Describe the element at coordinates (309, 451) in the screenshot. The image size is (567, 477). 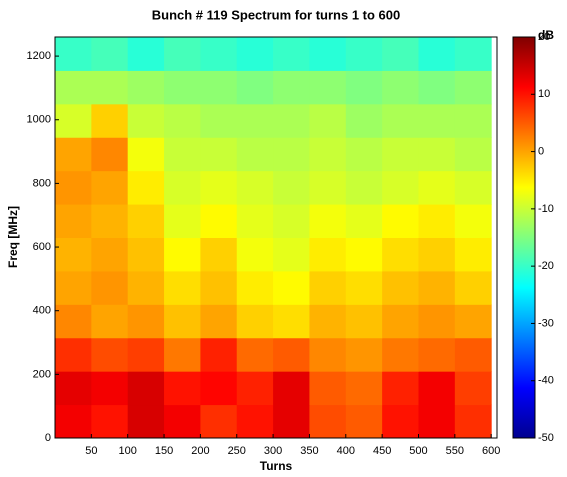
I see `x-tick-label: 350` at that location.